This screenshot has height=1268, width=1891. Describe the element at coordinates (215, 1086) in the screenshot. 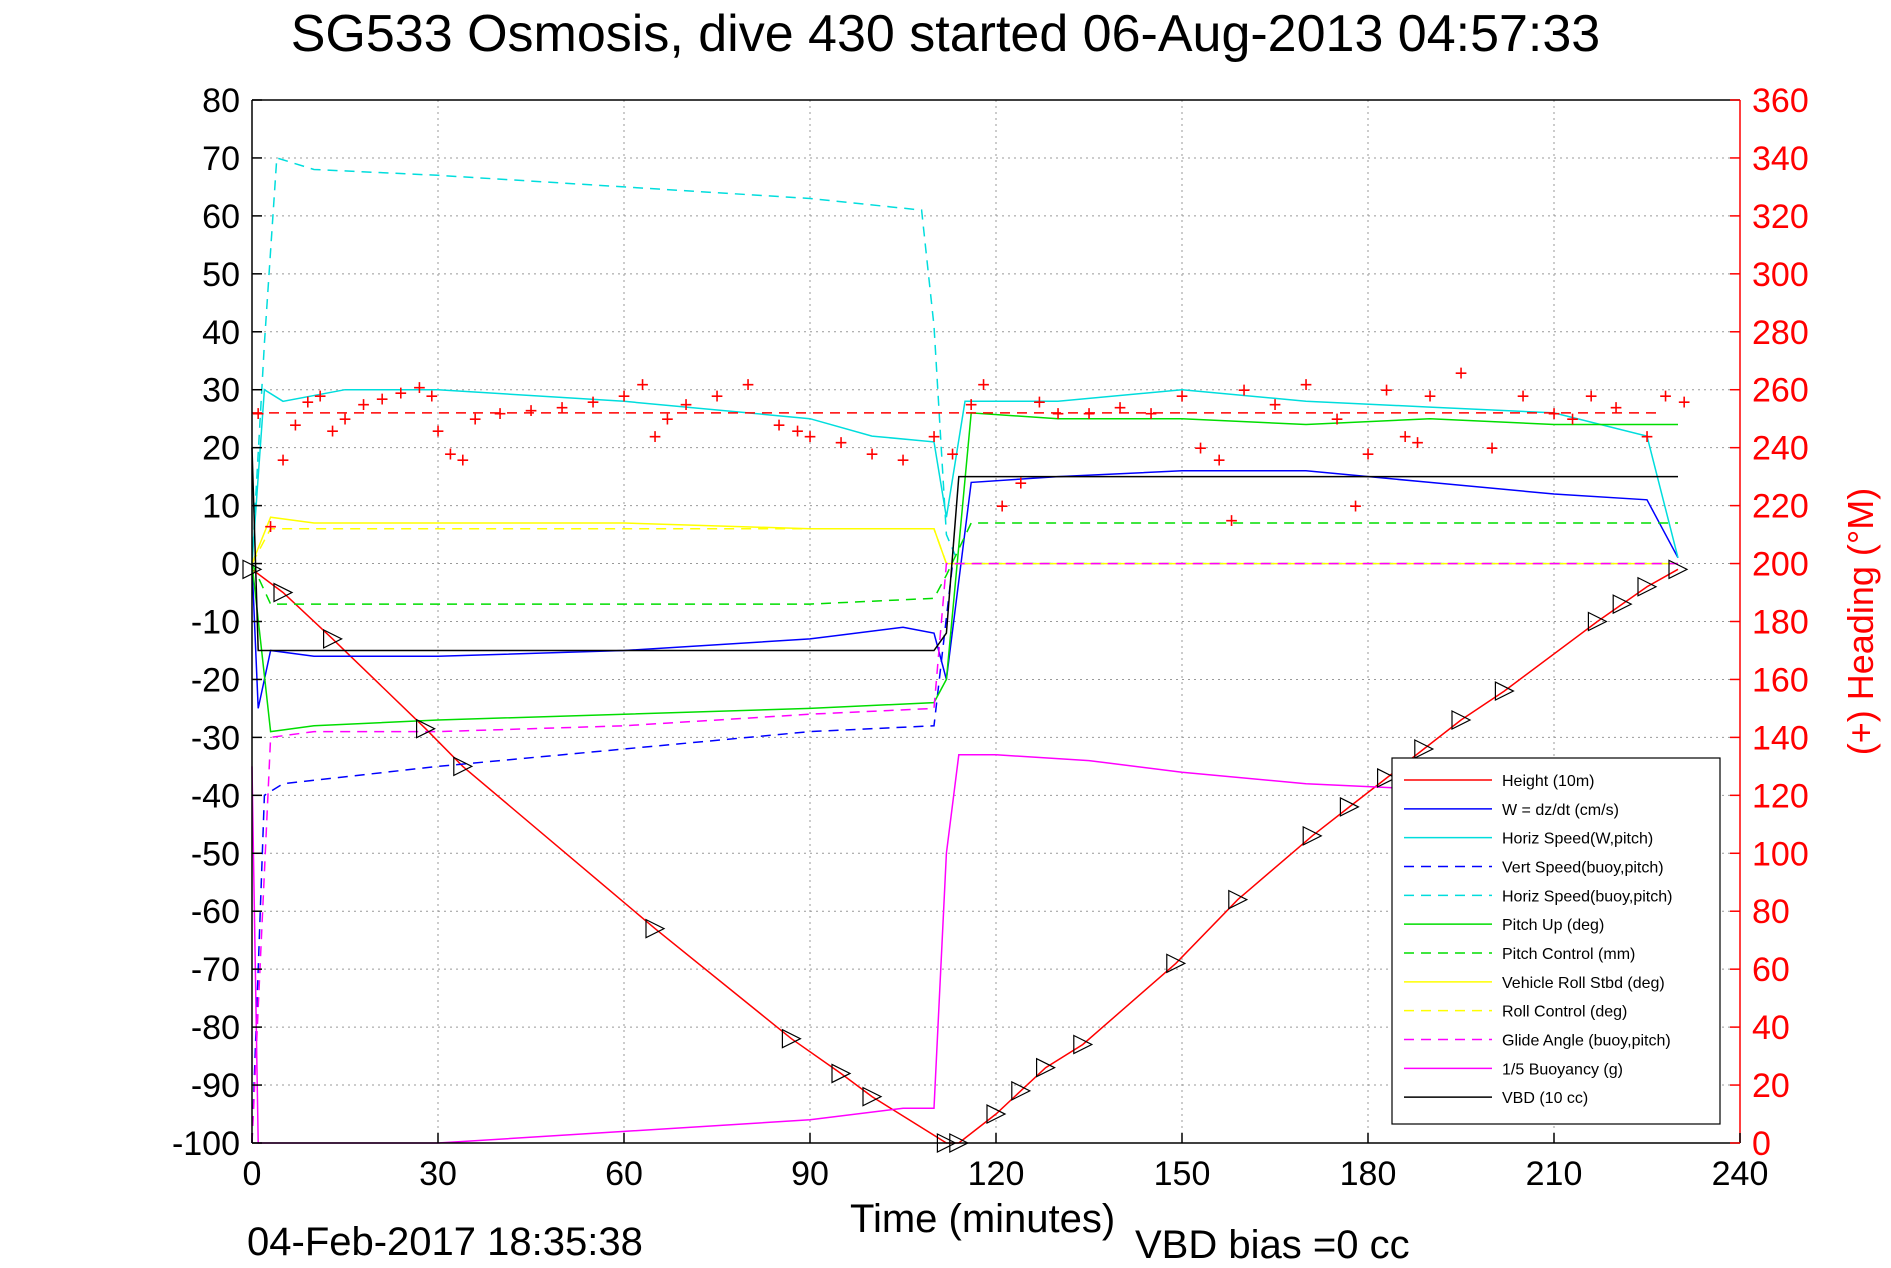

I see `y-tick-label: -90` at that location.